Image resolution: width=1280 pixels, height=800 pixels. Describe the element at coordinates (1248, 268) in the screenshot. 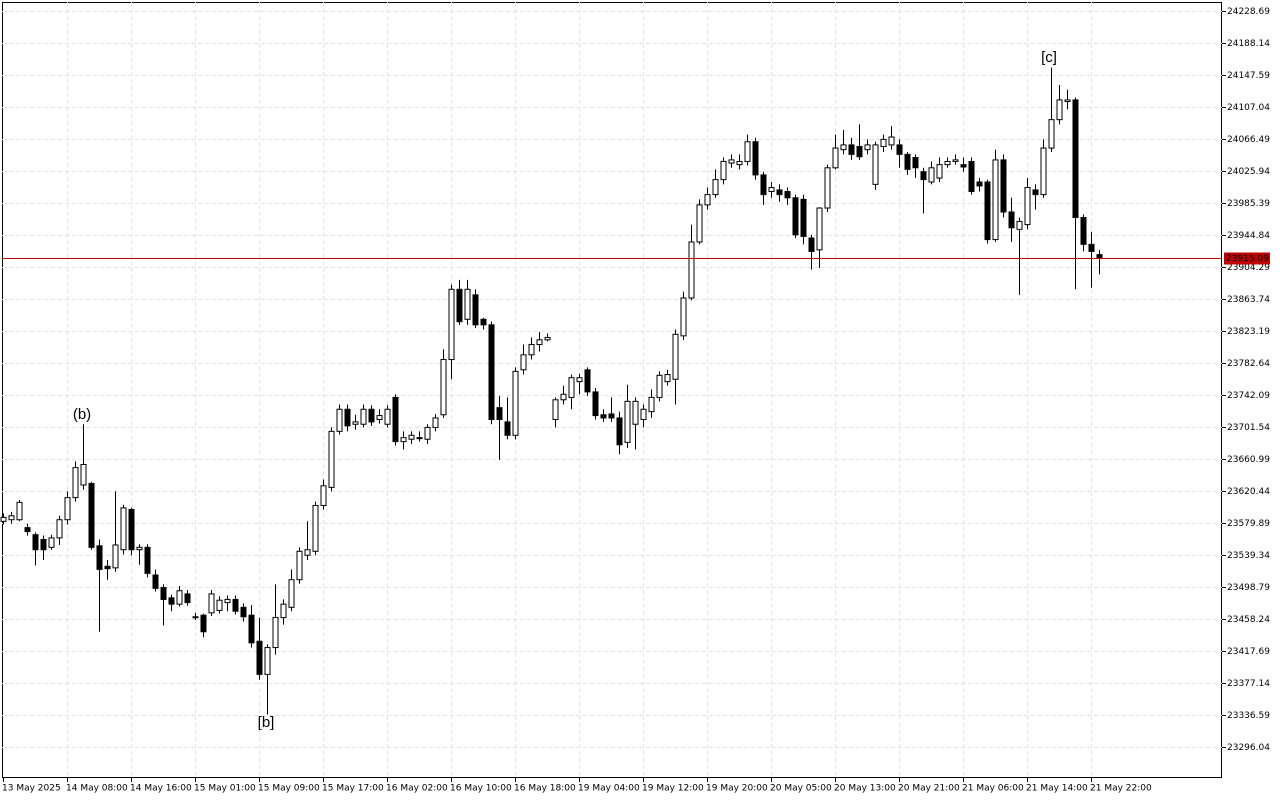

I see `y-tick-label: 23904.29` at that location.